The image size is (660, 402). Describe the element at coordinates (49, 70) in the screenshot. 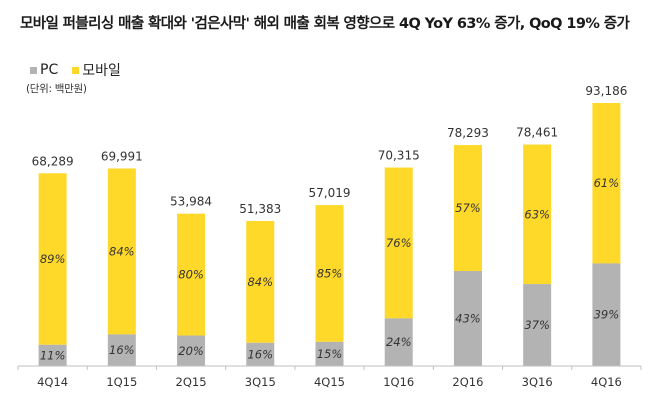

I see `legend-label-pc: PC` at that location.